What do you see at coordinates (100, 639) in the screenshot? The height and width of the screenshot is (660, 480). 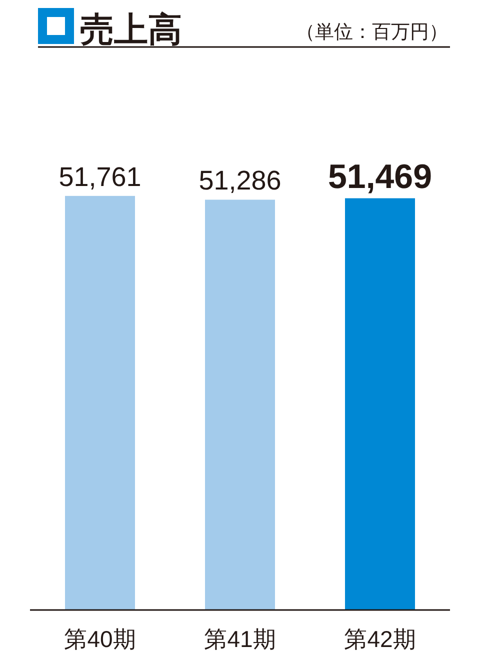 I see `x-tick-label: 第40期` at bounding box center [100, 639].